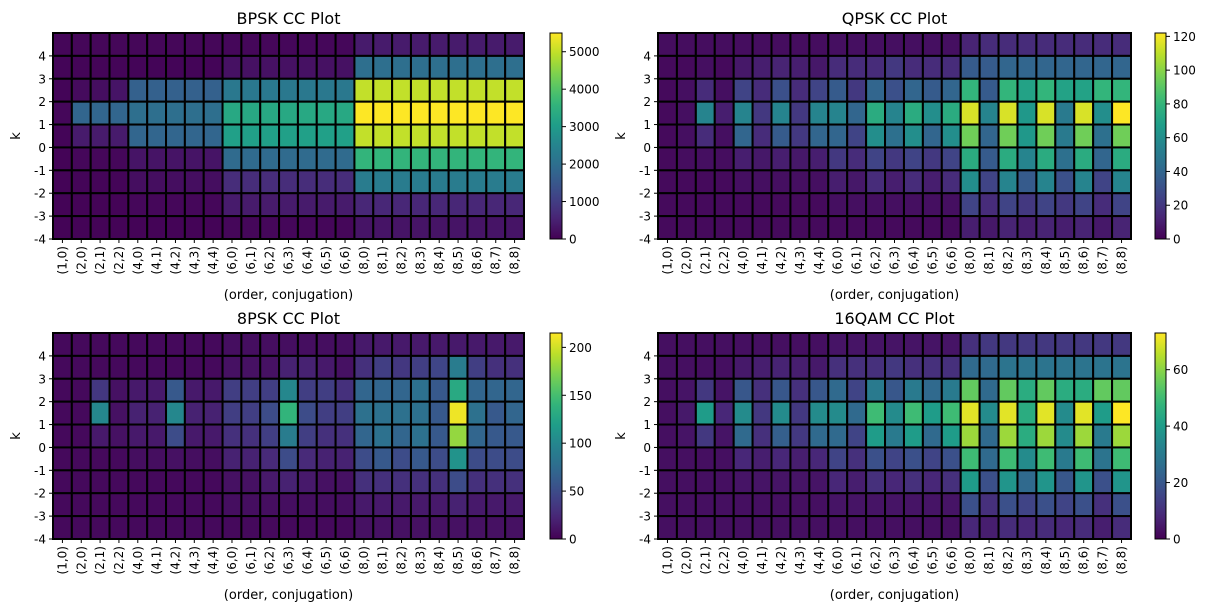 This screenshot has width=1210, height=611. Describe the element at coordinates (289, 260) in the screenshot. I see `x-tick-label: (6,3)` at that location.